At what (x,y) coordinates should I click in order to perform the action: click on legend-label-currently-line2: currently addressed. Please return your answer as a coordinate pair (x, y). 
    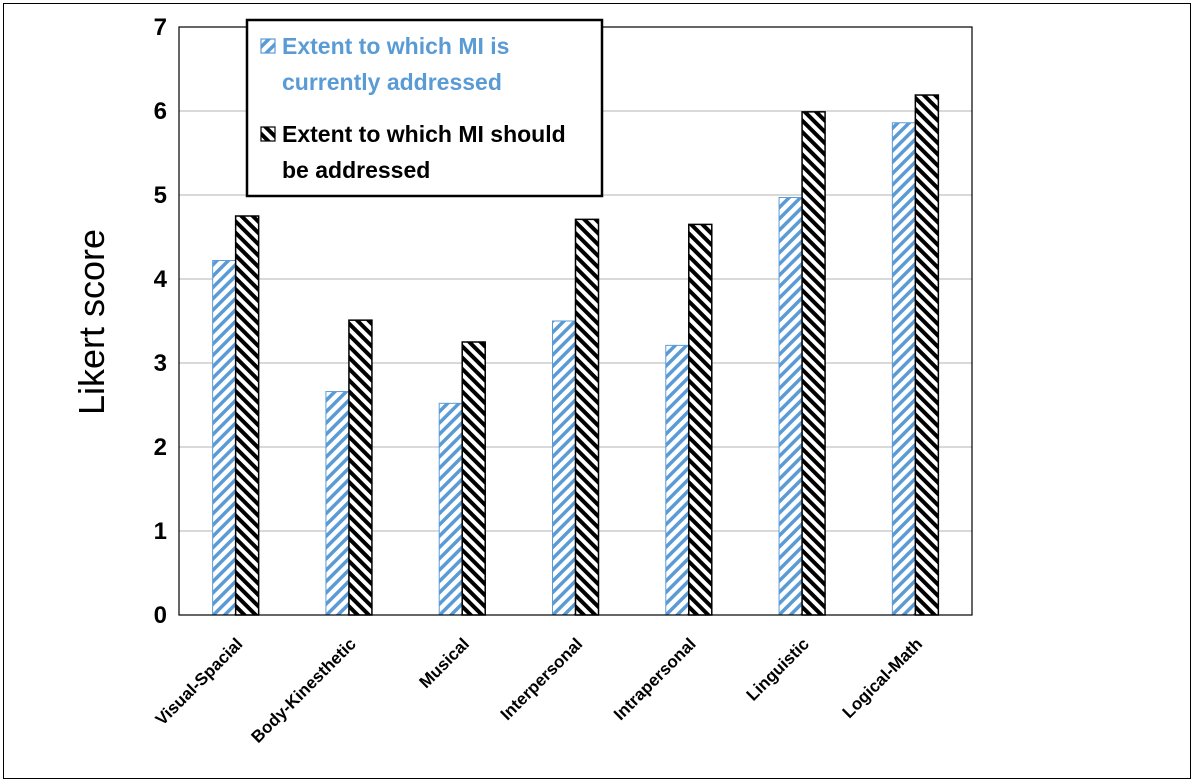
    Looking at the image, I should click on (392, 82).